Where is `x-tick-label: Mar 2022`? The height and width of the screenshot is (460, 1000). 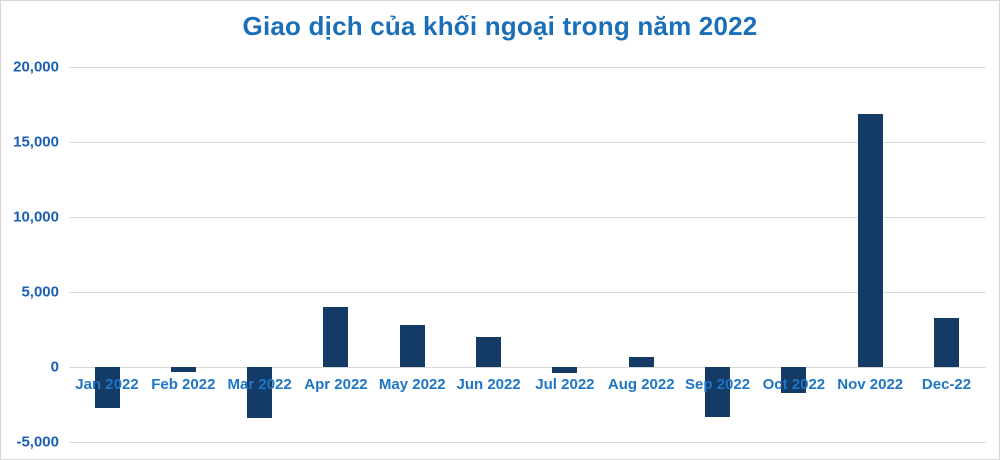
x-tick-label: Mar 2022 is located at coordinates (259, 384).